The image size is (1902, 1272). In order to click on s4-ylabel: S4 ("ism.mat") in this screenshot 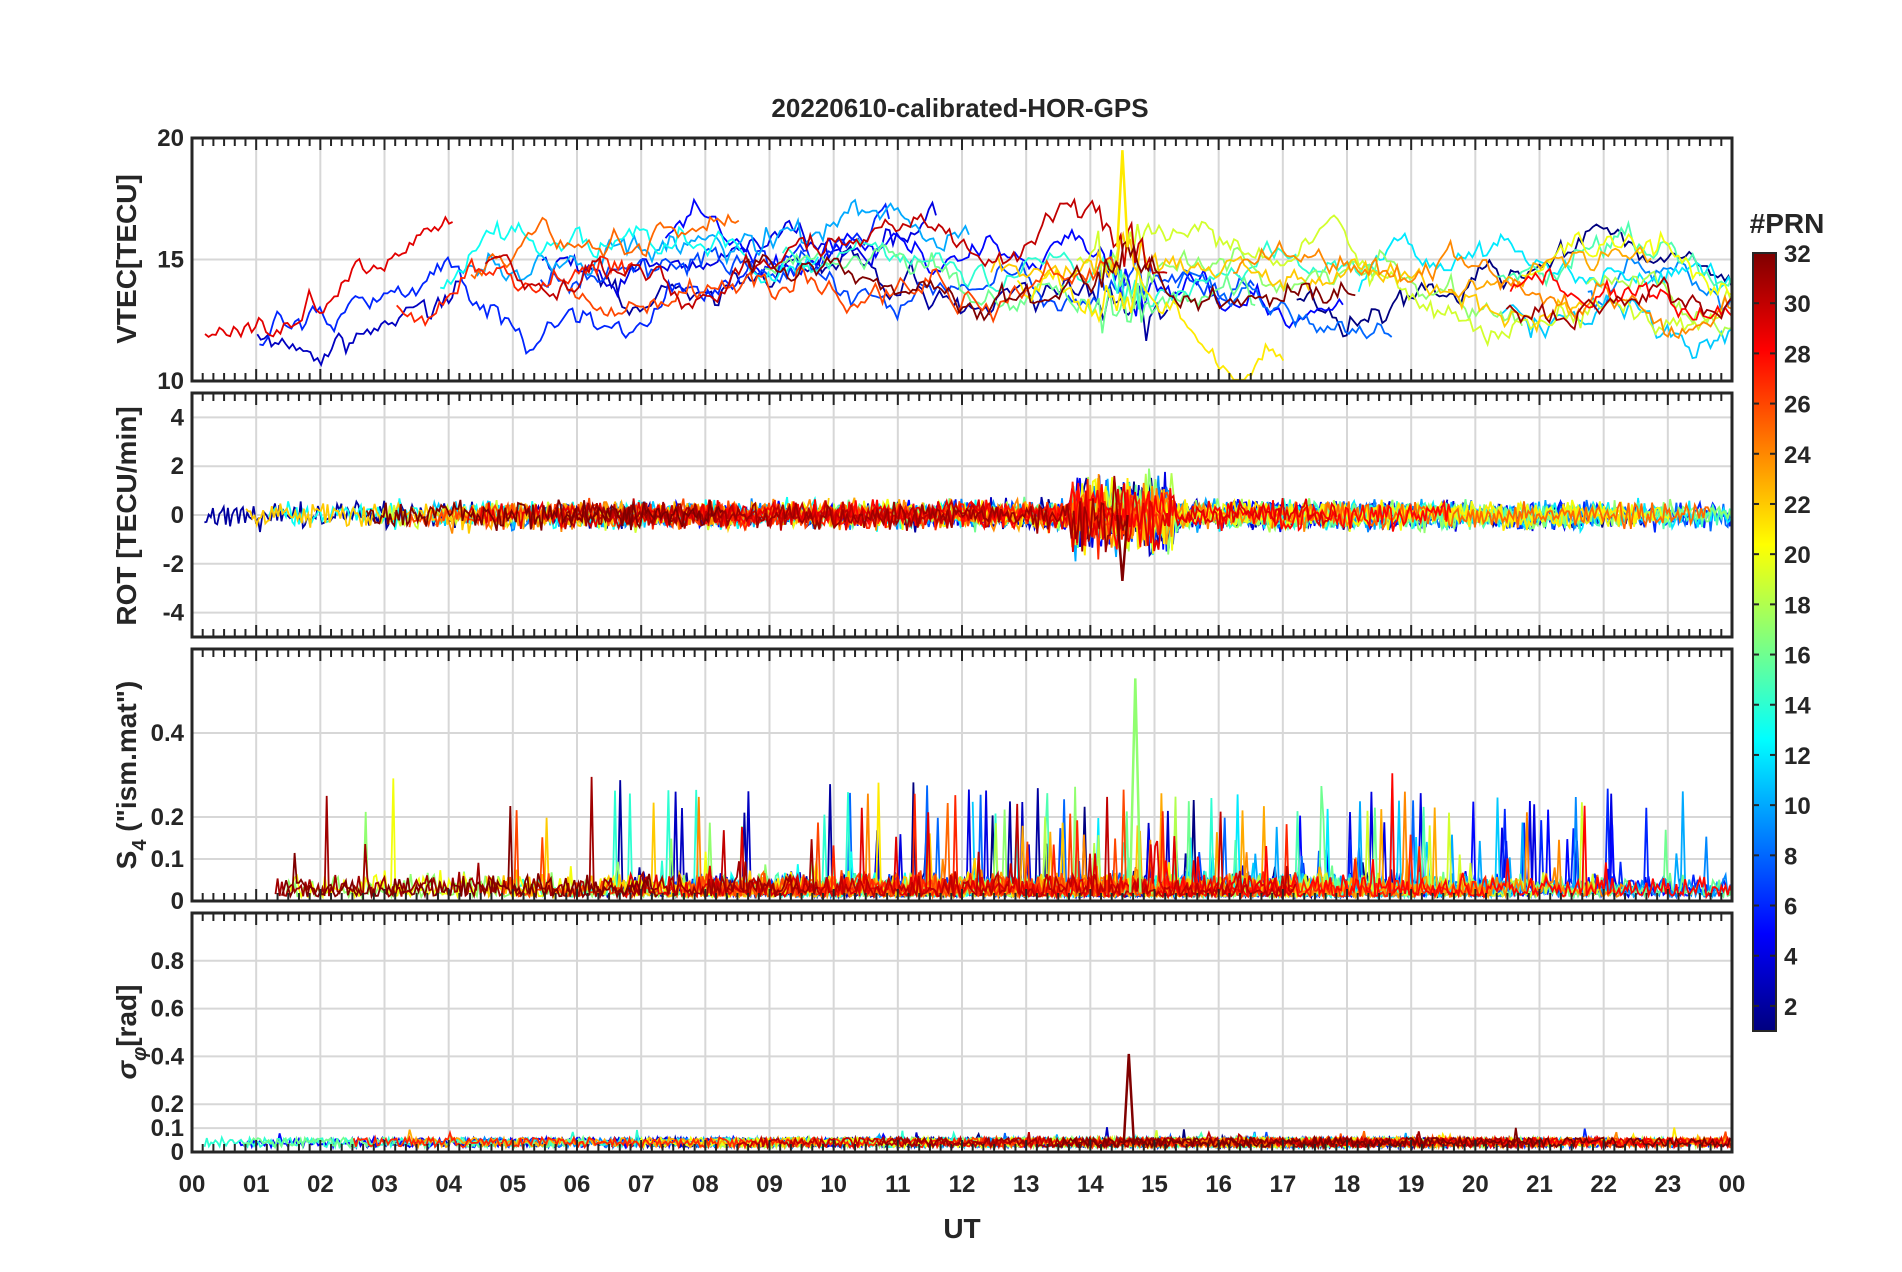, I will do `click(131, 775)`.